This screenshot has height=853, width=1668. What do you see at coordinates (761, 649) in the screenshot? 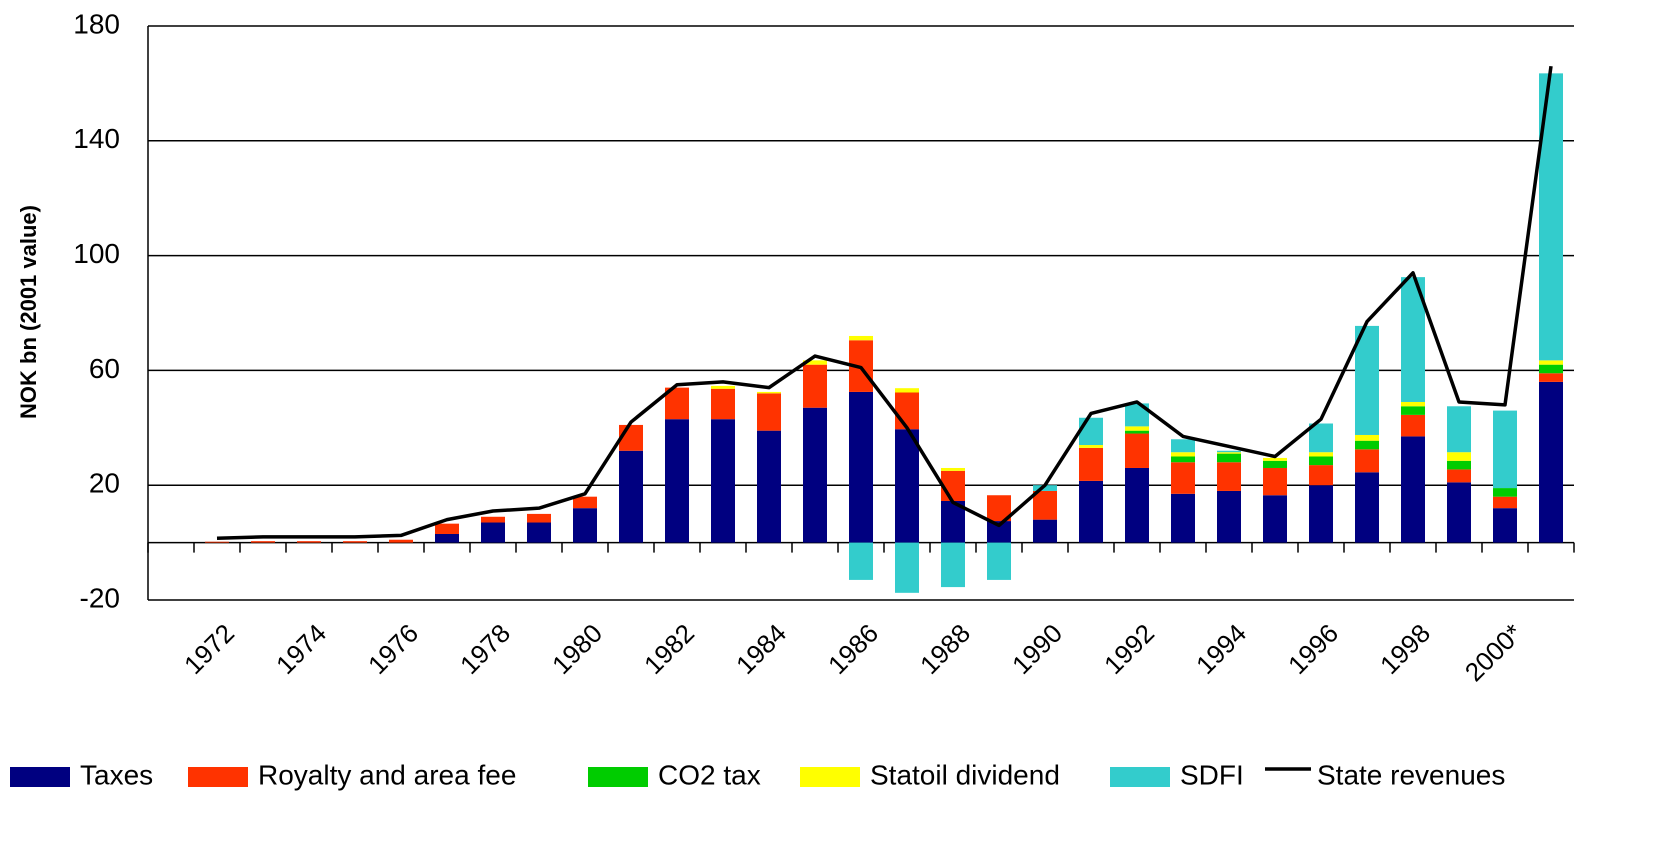
I see `x-tick-label: 1984` at bounding box center [761, 649].